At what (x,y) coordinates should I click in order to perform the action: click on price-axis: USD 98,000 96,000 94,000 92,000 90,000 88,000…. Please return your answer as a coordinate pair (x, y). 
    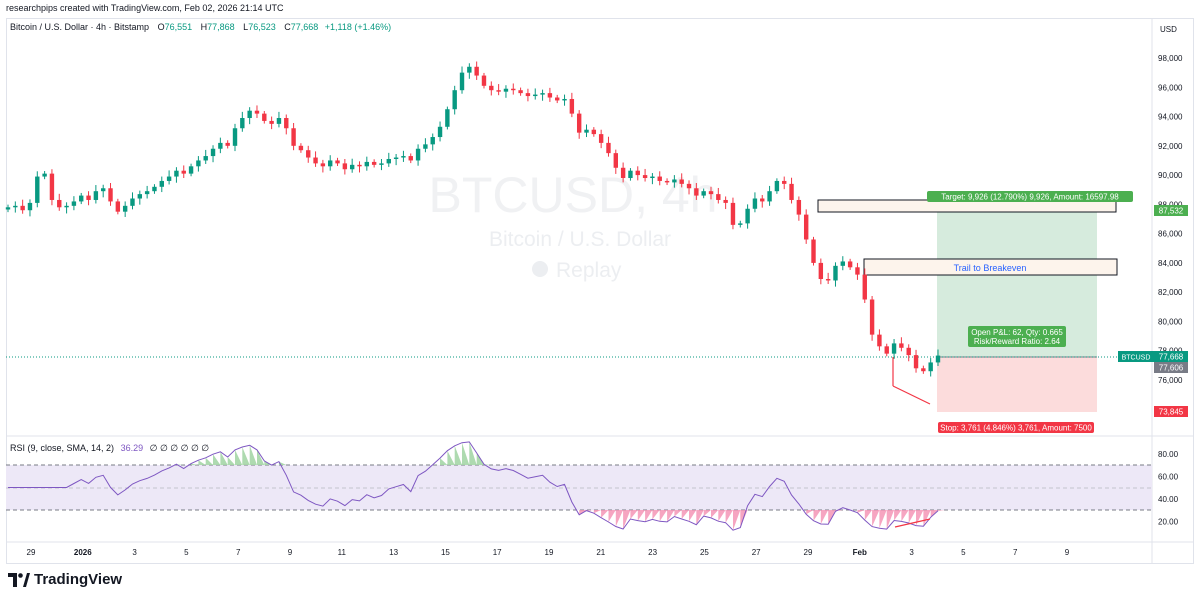
    Looking at the image, I should click on (1170, 205).